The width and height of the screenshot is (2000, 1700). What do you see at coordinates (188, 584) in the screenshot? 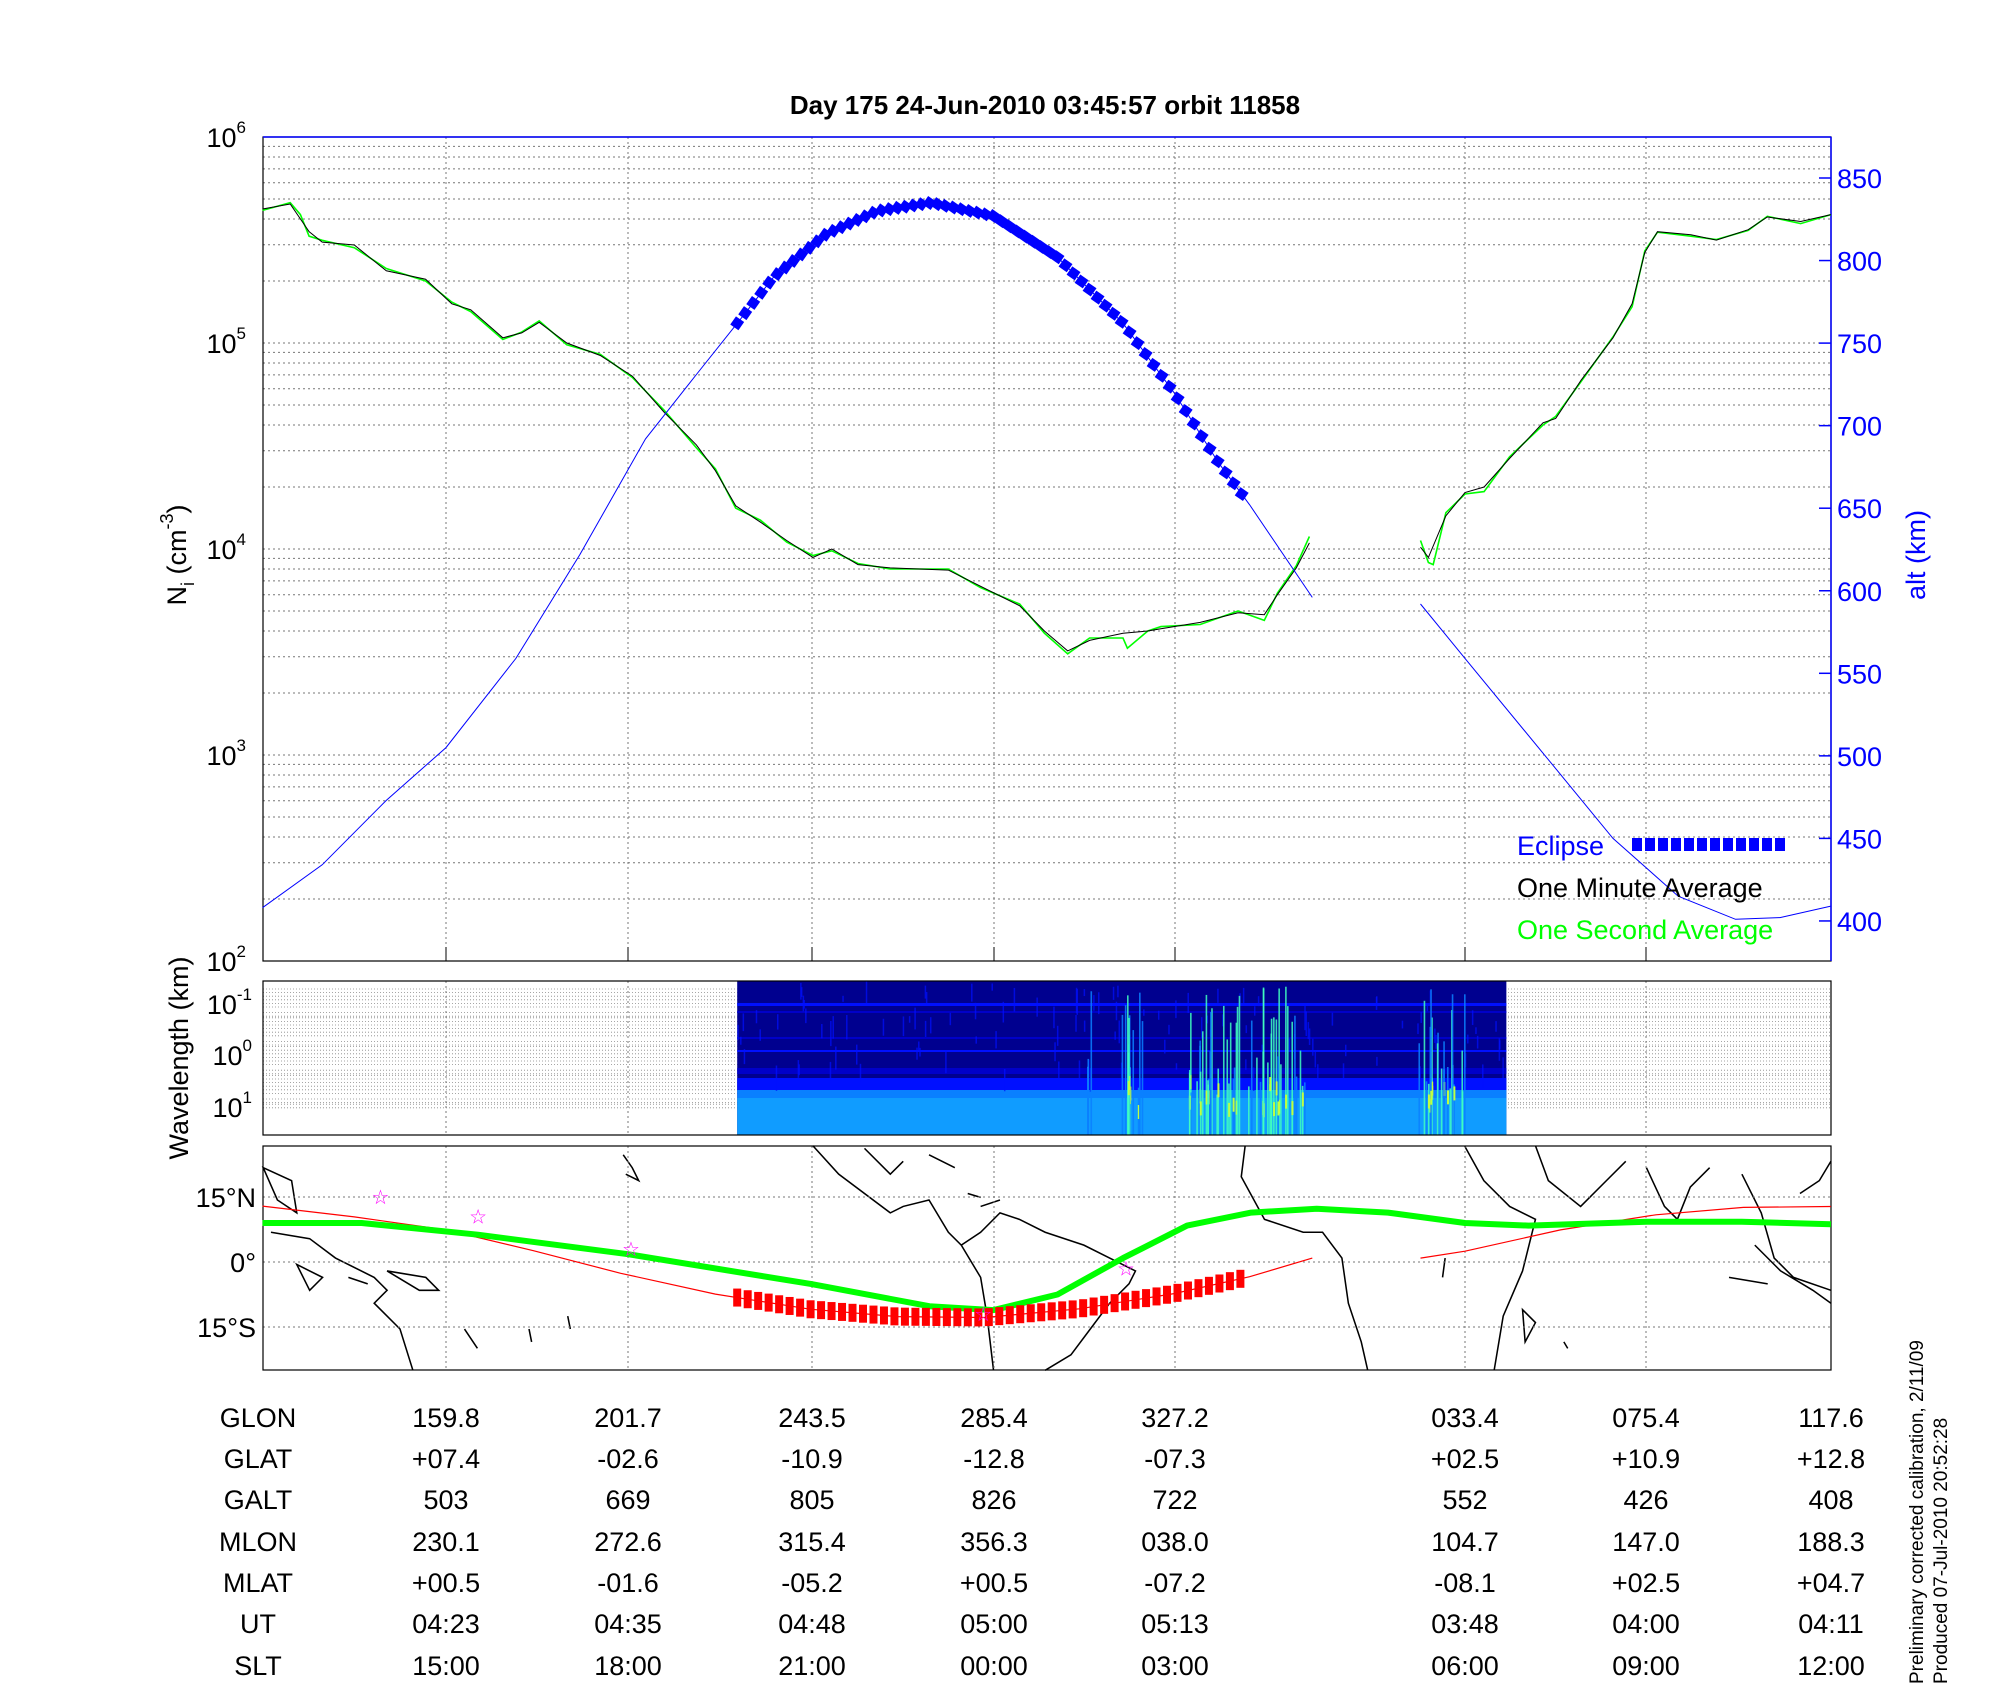
I see `y-label-subscript: i` at bounding box center [188, 584].